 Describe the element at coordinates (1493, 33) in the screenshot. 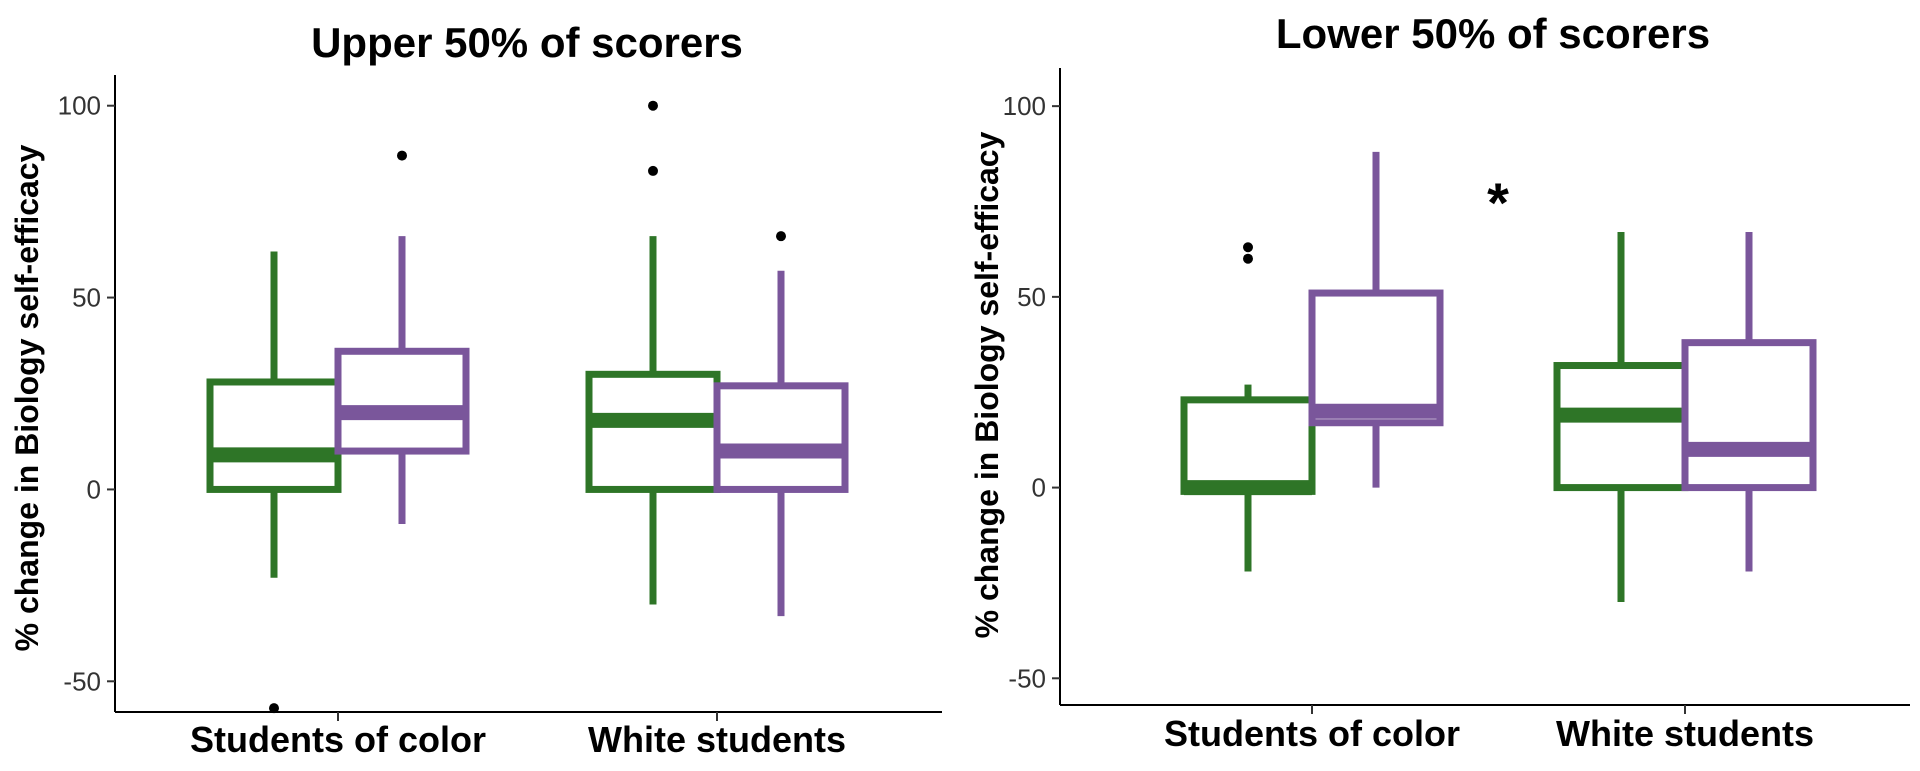

I see `chart-title: Lower 50% of scorers` at that location.